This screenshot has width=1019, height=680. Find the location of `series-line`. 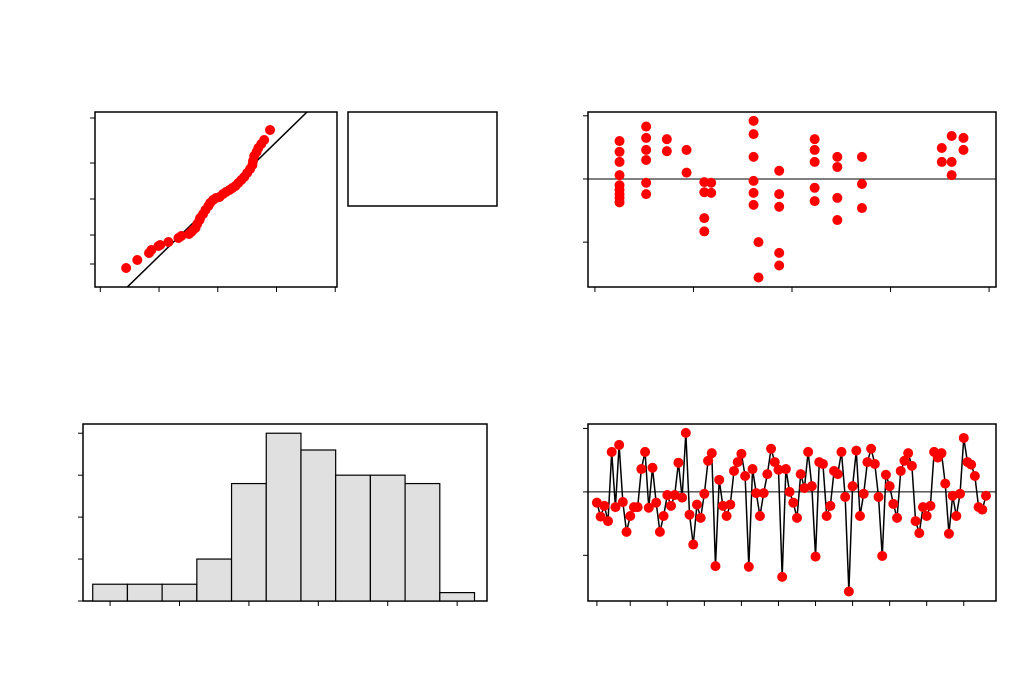

series-line is located at coordinates (791, 512).